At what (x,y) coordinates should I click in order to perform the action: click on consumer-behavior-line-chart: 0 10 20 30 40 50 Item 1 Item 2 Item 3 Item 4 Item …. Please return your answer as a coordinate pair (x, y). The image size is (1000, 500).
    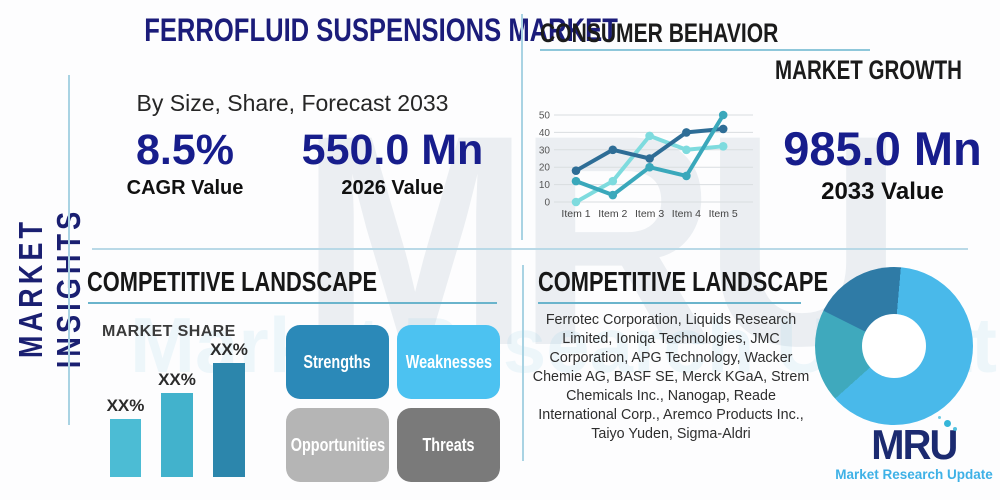
    Looking at the image, I should click on (646, 165).